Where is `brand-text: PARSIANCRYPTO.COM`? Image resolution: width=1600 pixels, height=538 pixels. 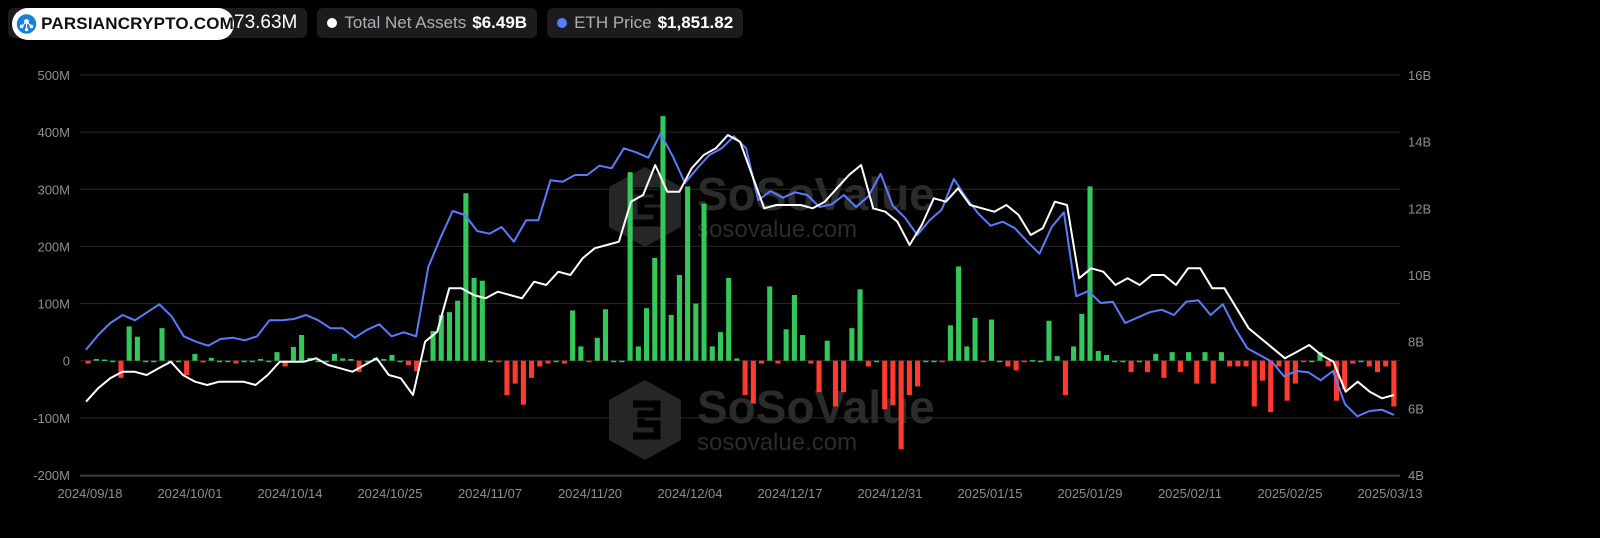 brand-text: PARSIANCRYPTO.COM is located at coordinates (137, 23).